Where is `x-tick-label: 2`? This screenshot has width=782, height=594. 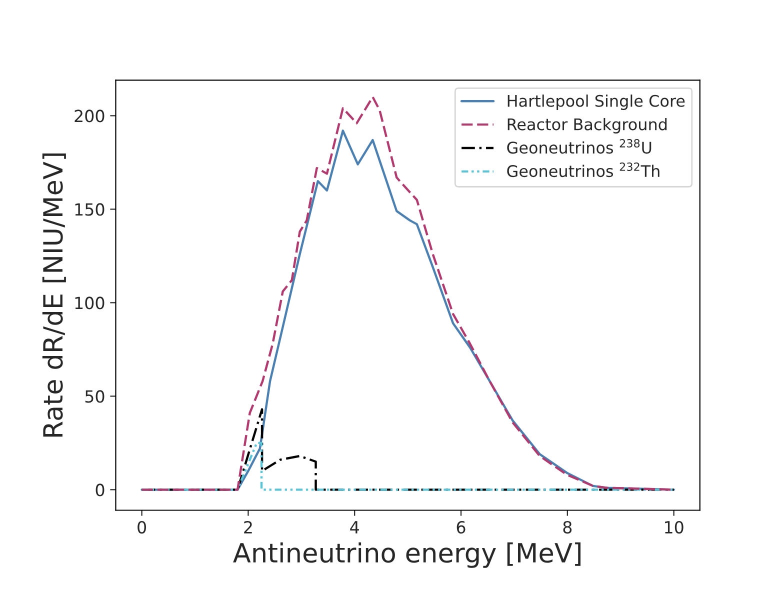
x-tick-label: 2 is located at coordinates (248, 527).